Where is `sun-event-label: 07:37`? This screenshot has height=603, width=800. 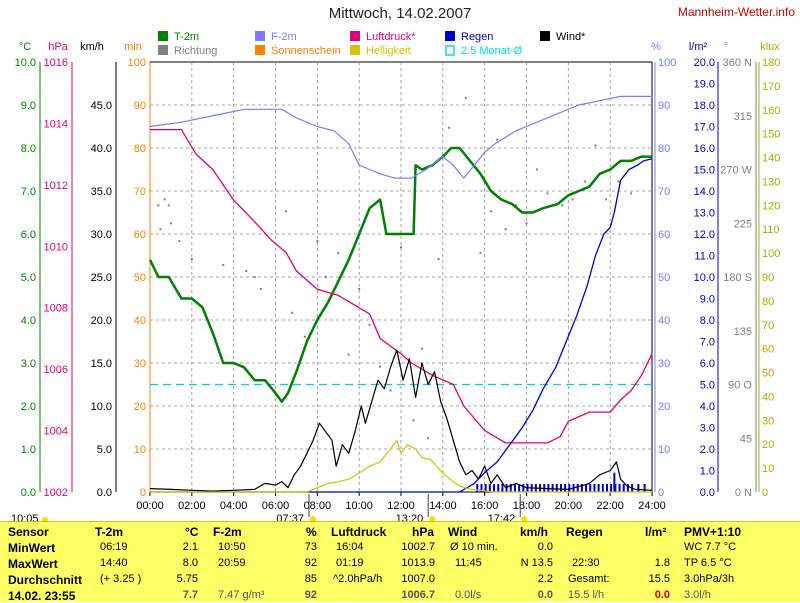
sun-event-label: 07:37 is located at coordinates (290, 517).